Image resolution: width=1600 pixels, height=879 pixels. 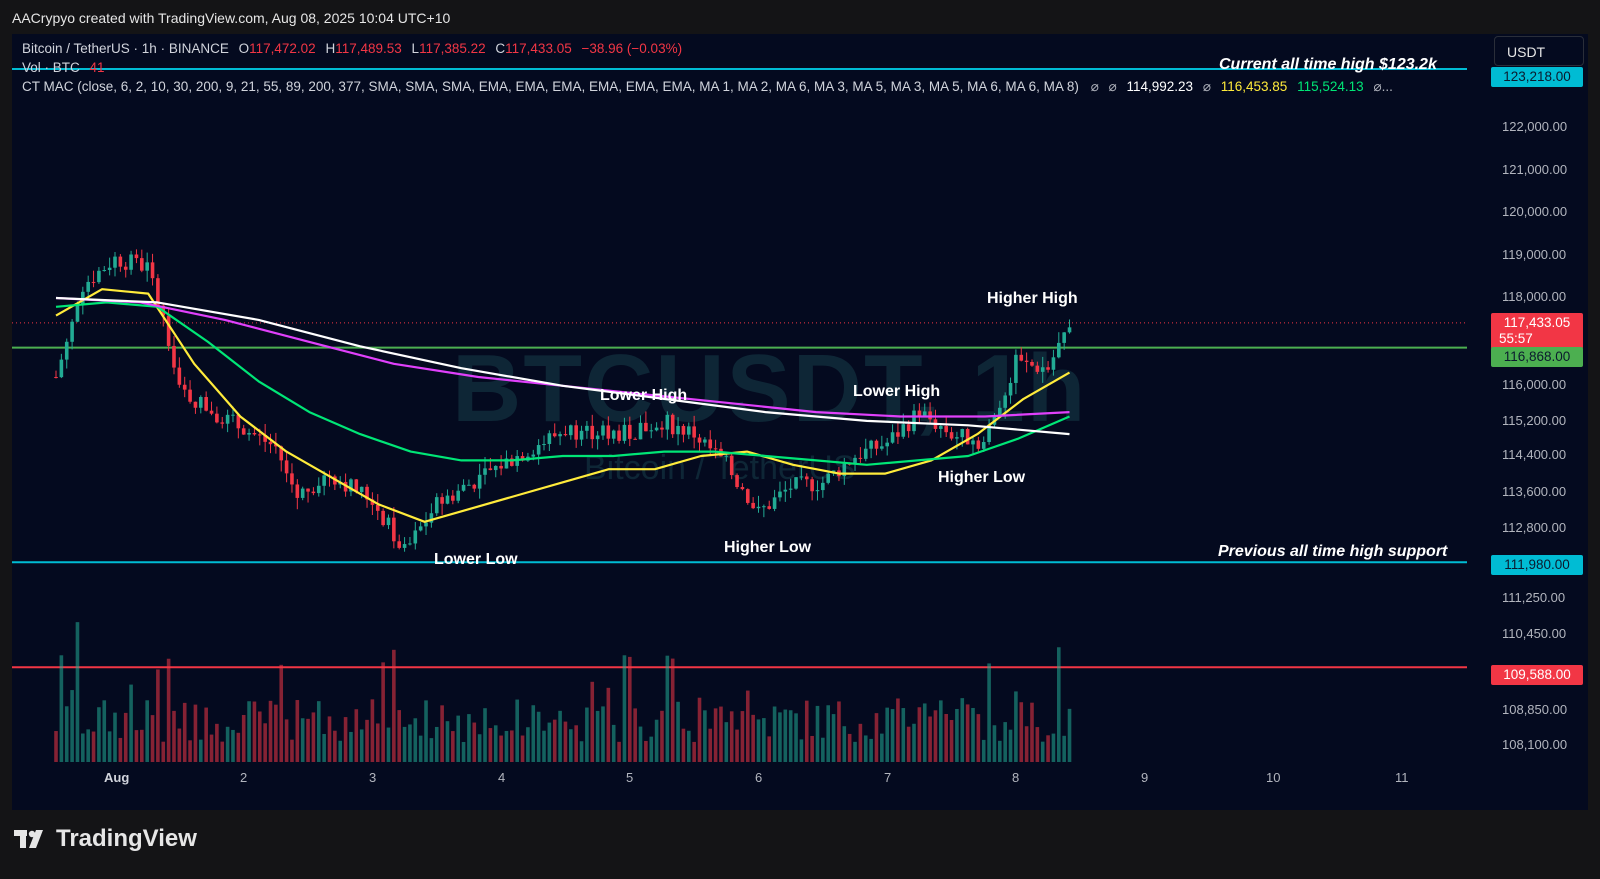 I want to click on x-axis-tick: 6, so click(x=759, y=777).